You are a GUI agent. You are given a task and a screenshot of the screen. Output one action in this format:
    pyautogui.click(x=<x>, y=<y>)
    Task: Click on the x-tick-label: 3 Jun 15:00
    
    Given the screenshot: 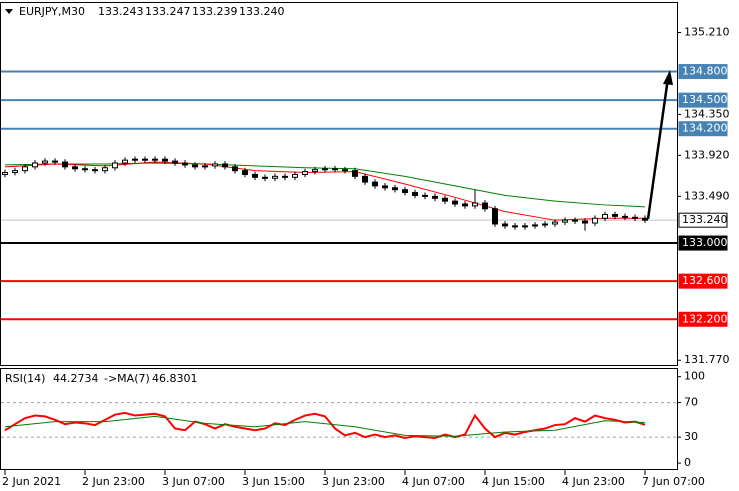 What is the action you would take?
    pyautogui.click(x=273, y=481)
    